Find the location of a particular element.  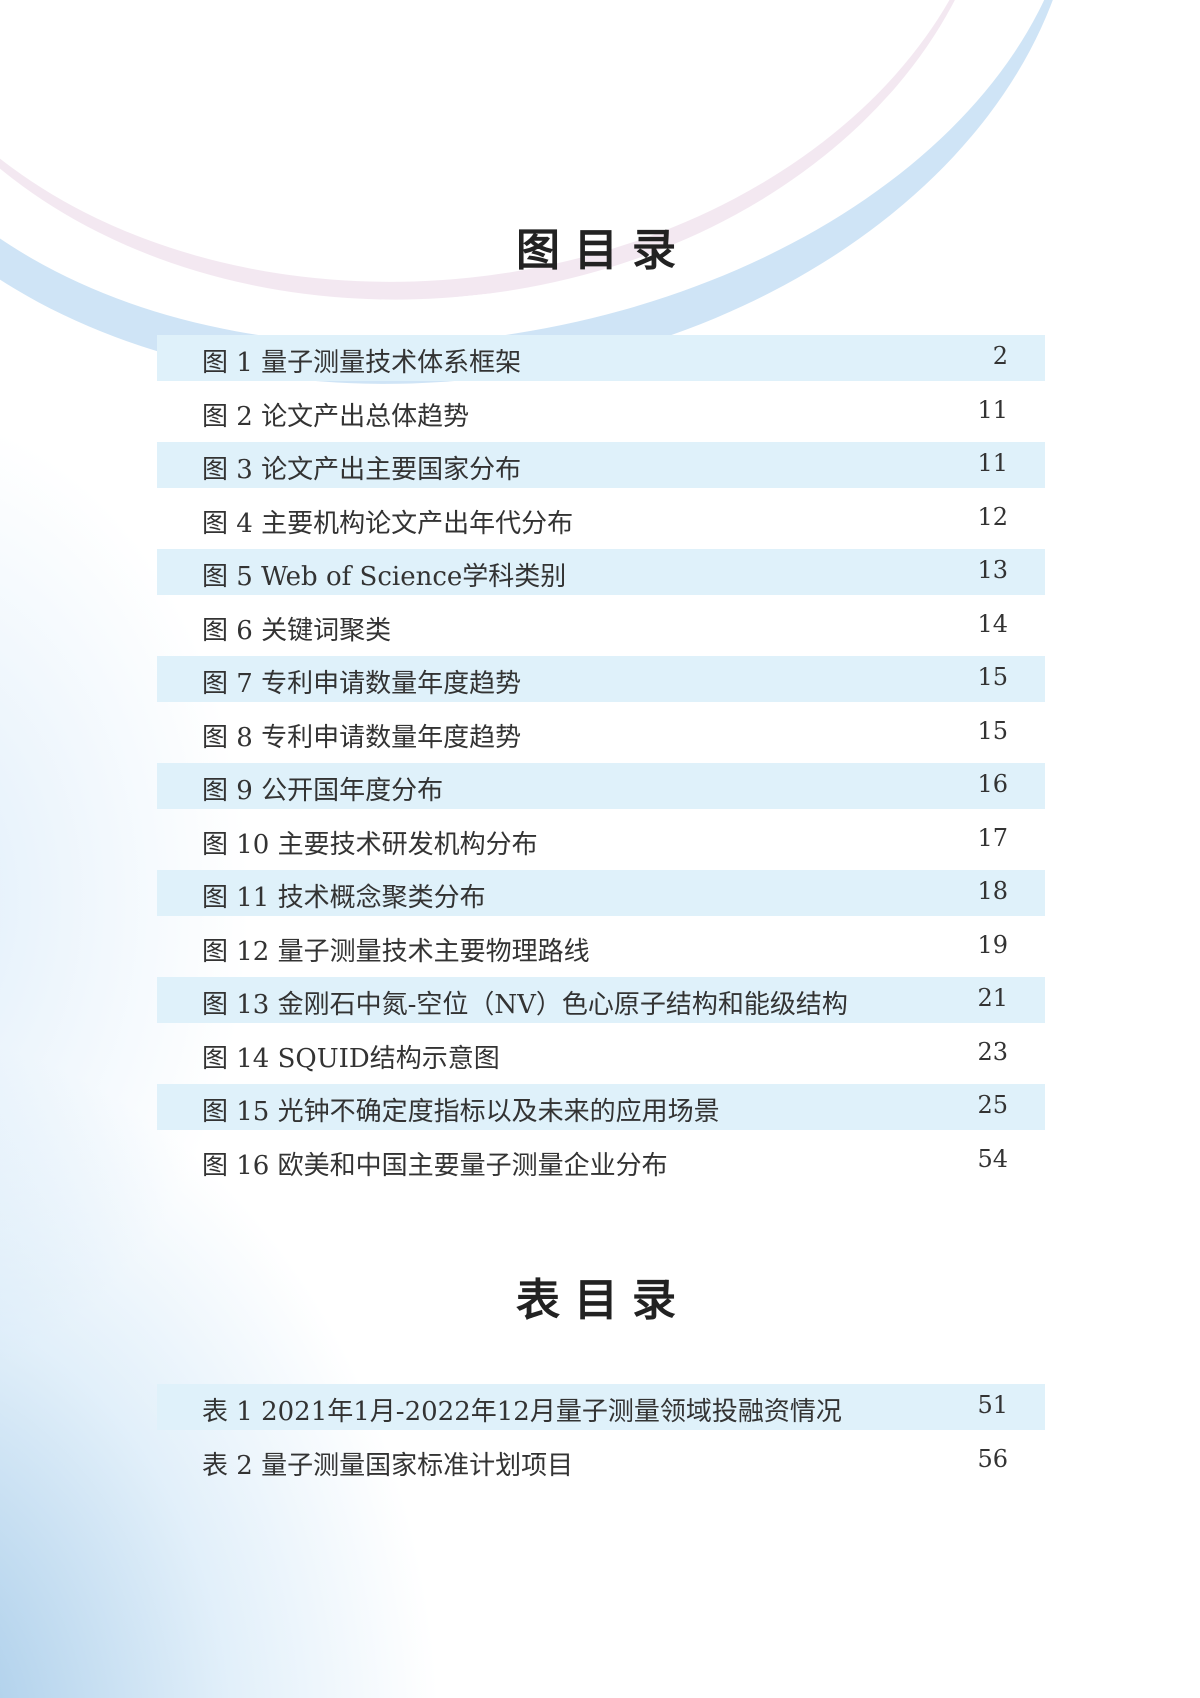

entry-page-number: 18 is located at coordinates (992, 891).